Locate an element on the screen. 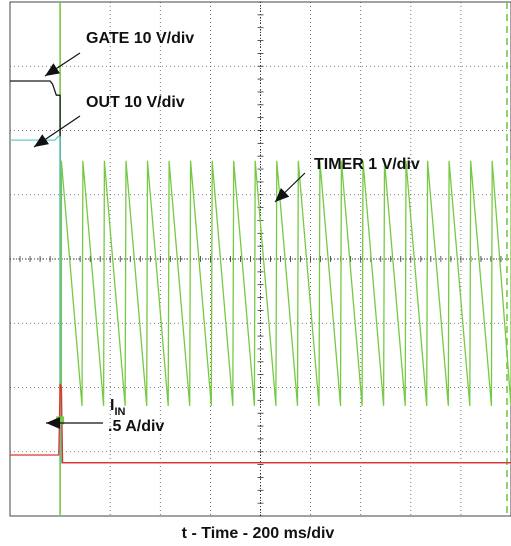 The height and width of the screenshot is (546, 511). out-channel-label: OUT 10 V/div is located at coordinates (135, 102).